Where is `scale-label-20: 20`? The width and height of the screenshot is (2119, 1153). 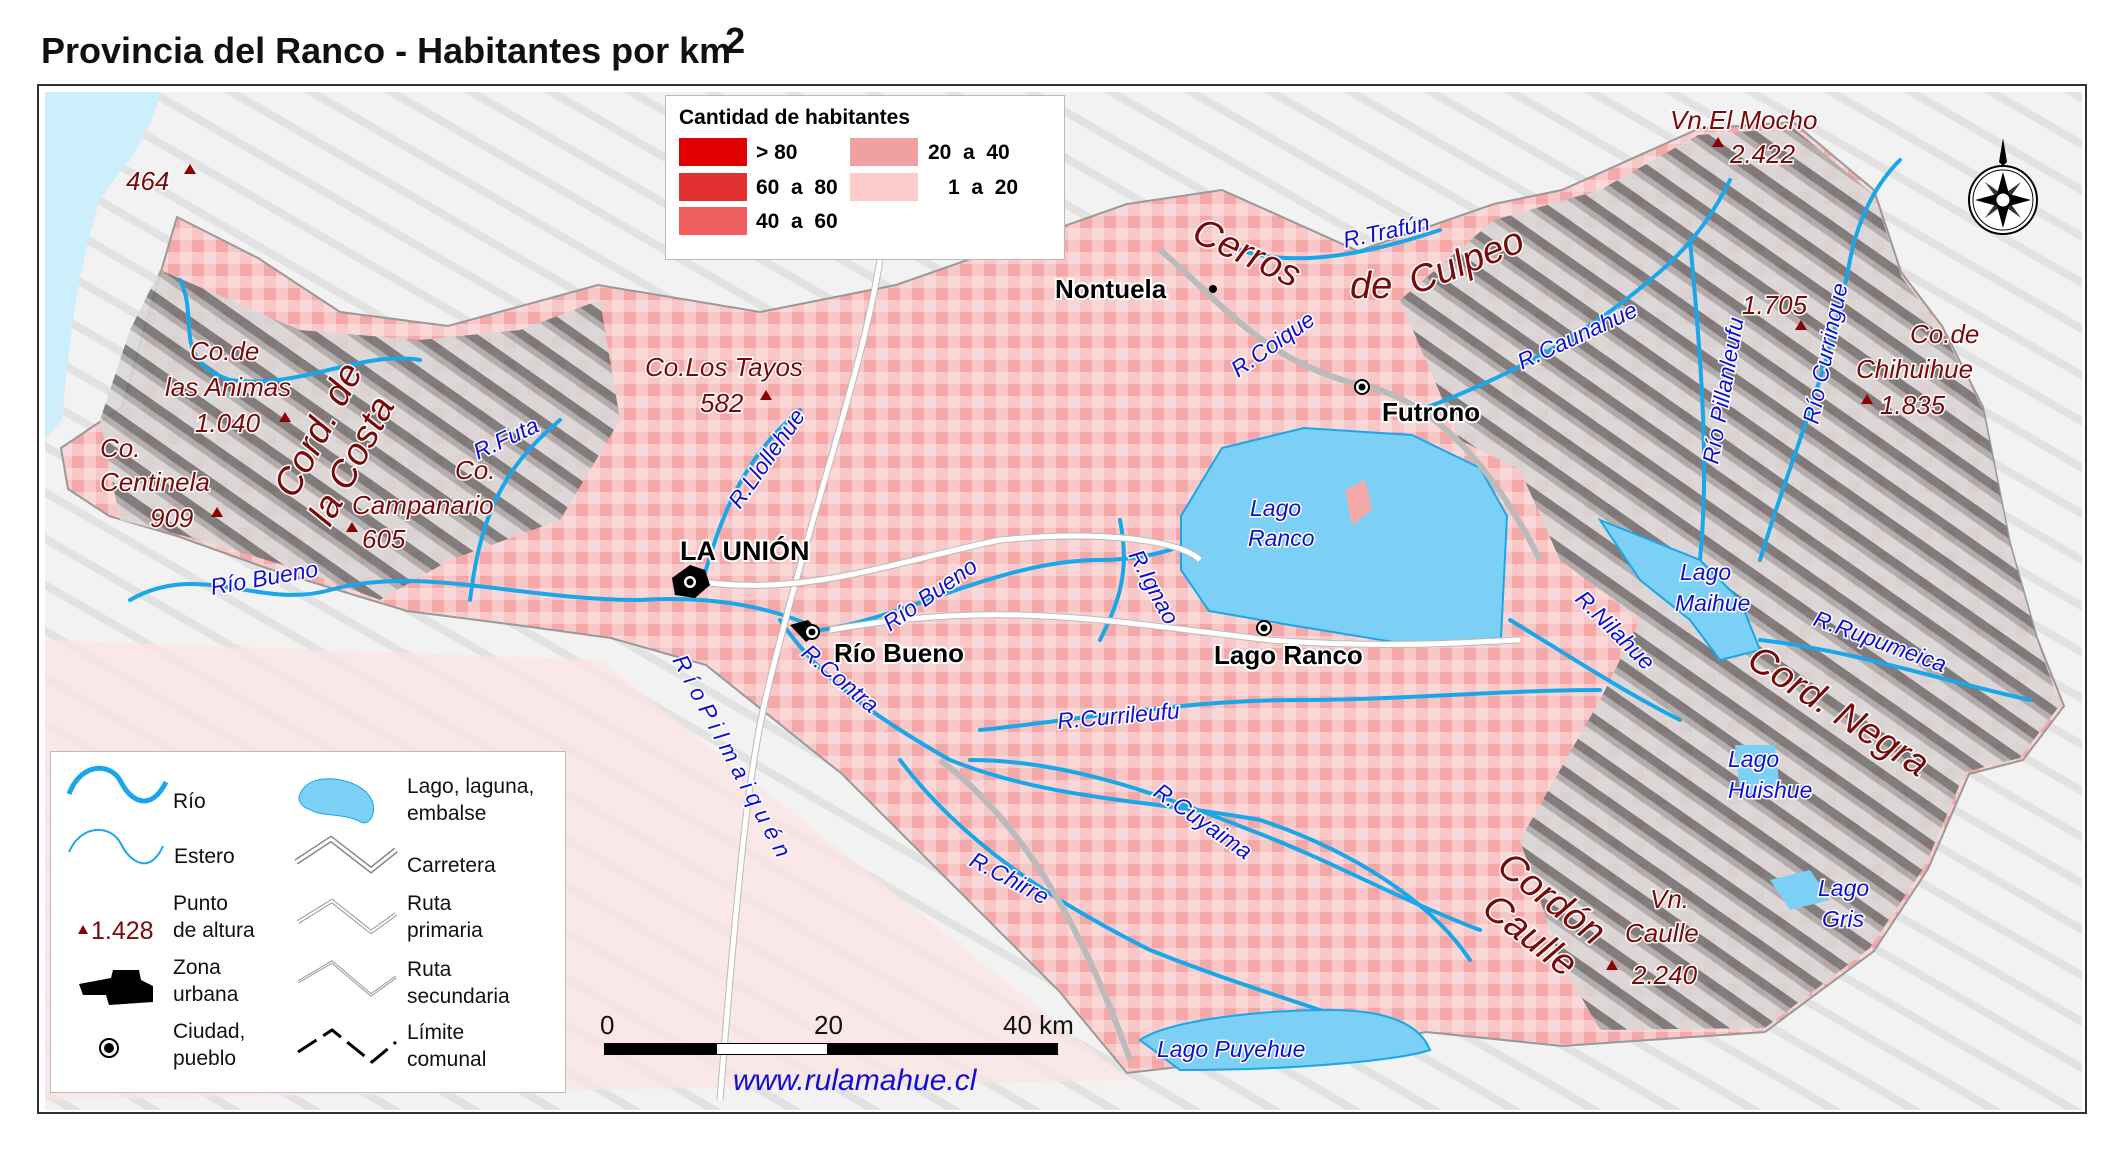 scale-label-20: 20 is located at coordinates (828, 1025).